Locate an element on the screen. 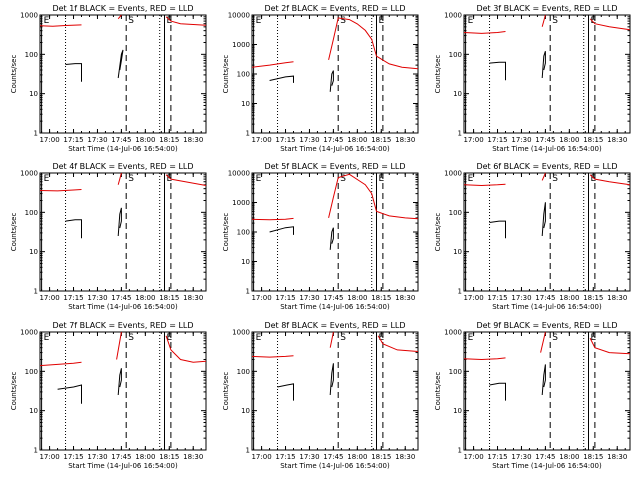  panel-title: Det 1f BLACK = Events, RED = LLD is located at coordinates (122, 8).